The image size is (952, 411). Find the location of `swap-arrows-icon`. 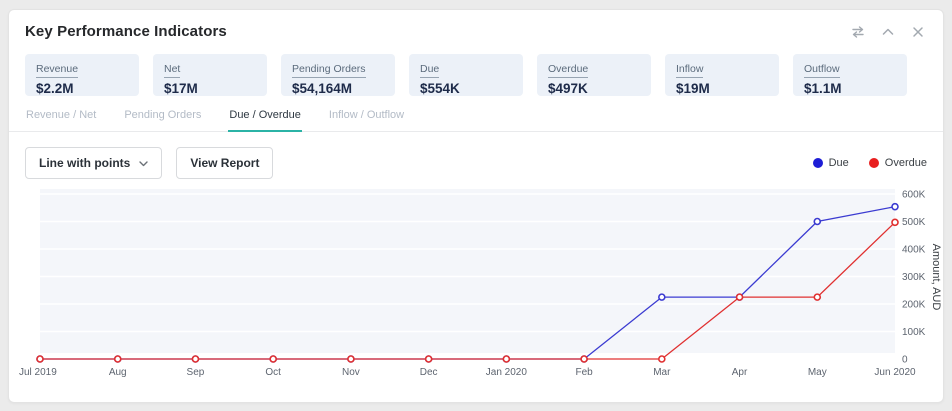

swap-arrows-icon is located at coordinates (858, 32).